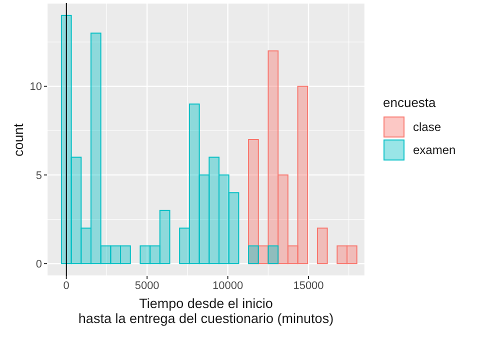 The height and width of the screenshot is (338, 485). I want to click on legend-label: clase, so click(427, 127).